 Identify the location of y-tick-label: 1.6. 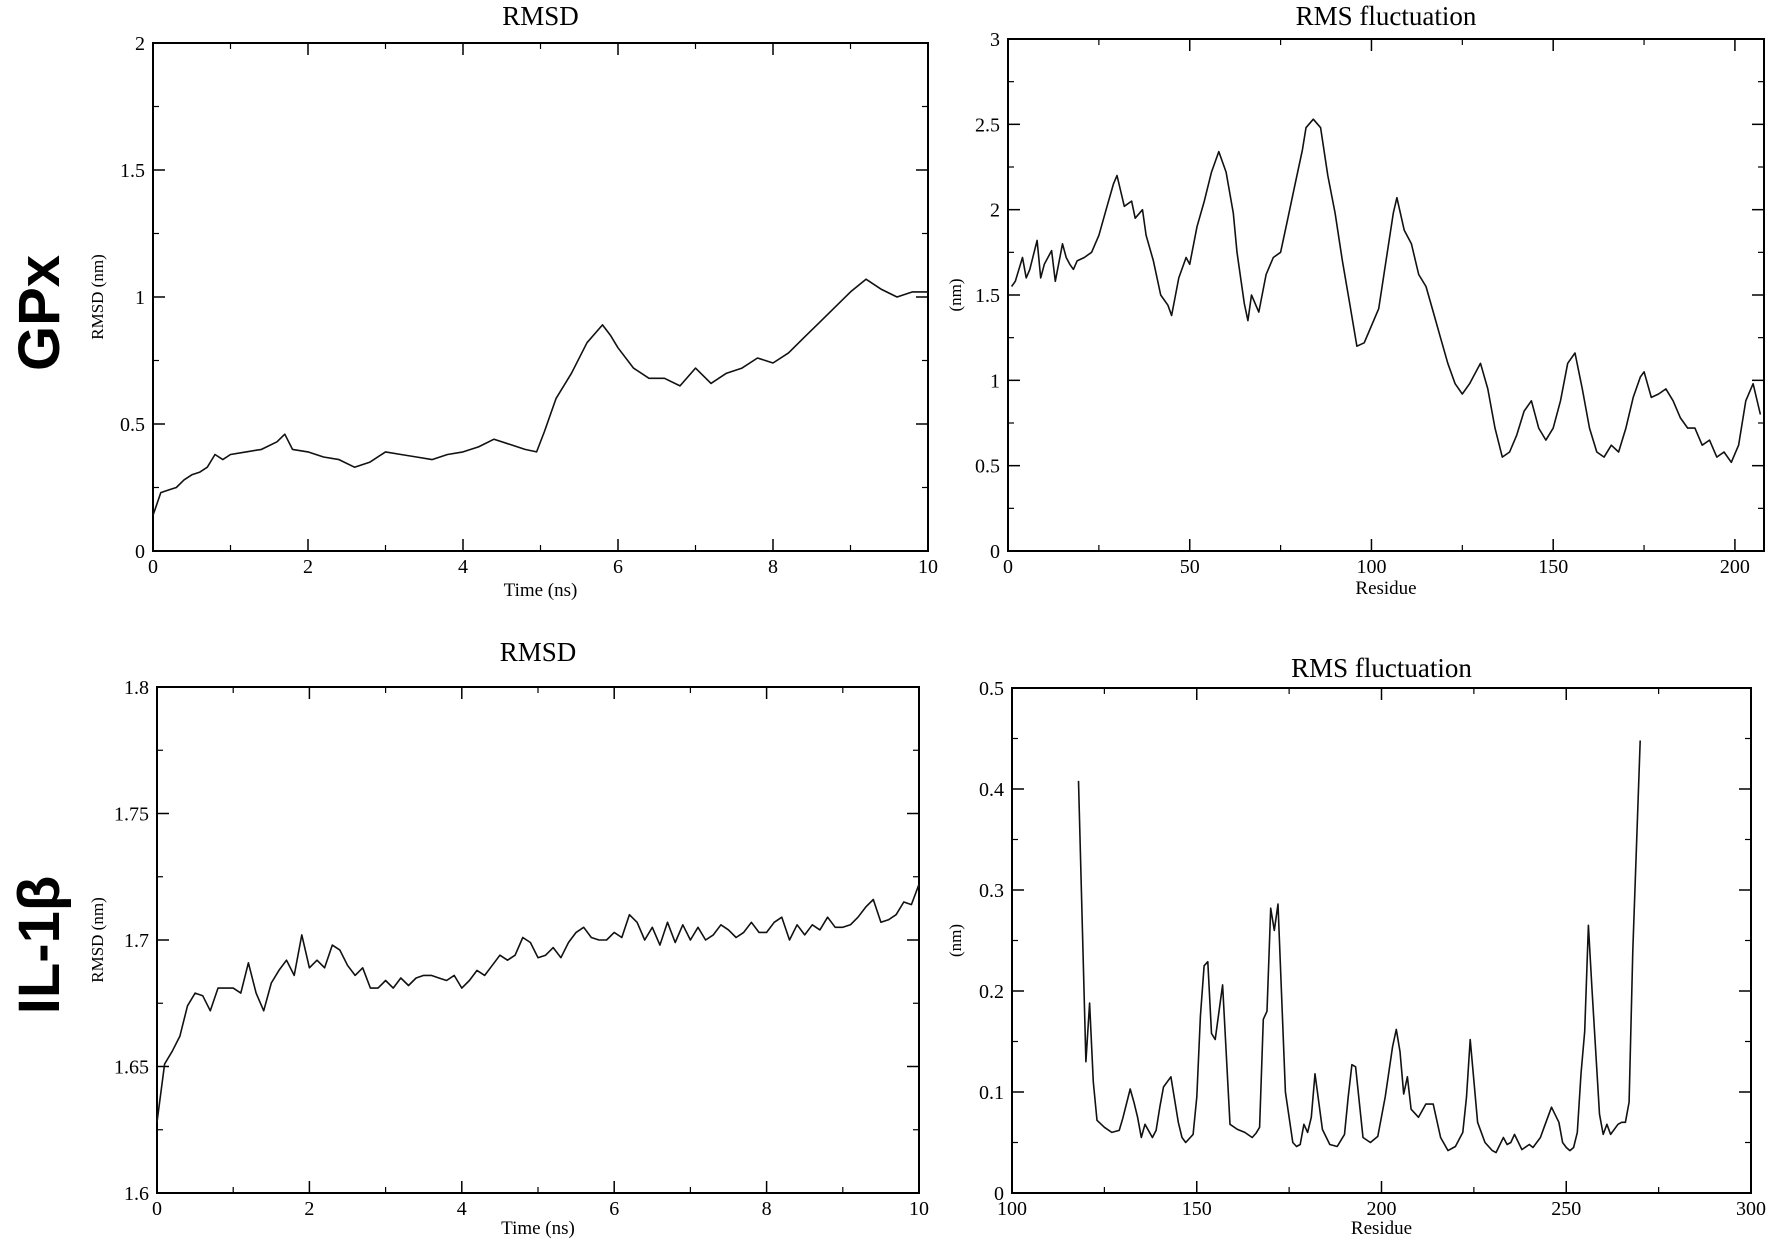
(136, 1194).